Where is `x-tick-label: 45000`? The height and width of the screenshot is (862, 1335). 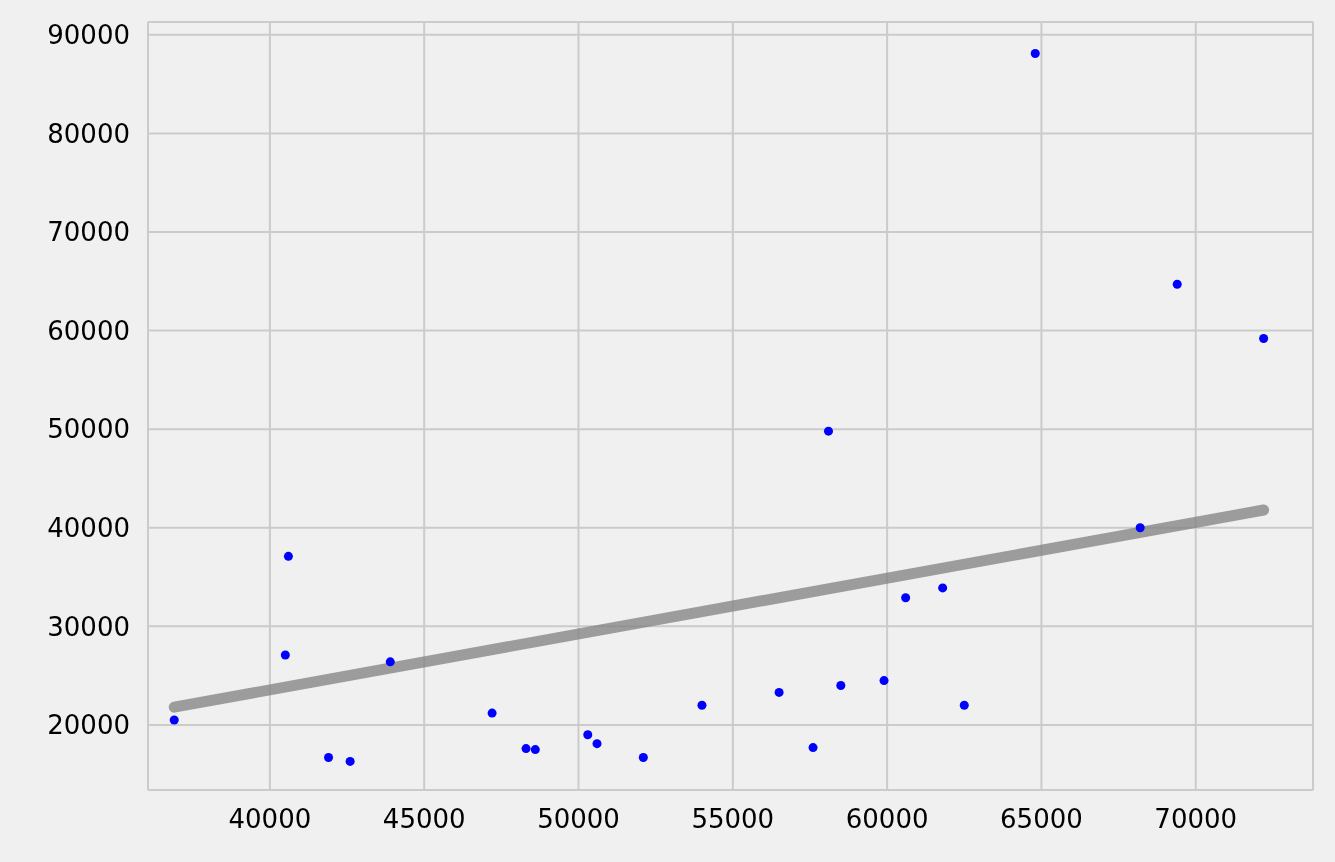 x-tick-label: 45000 is located at coordinates (424, 819).